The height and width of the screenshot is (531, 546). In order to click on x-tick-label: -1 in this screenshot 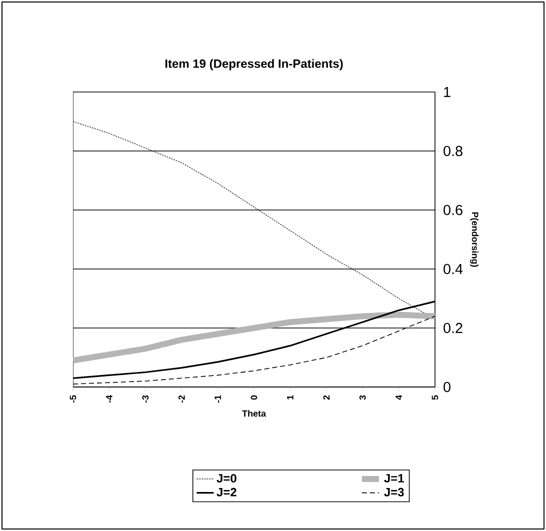, I will do `click(217, 399)`.